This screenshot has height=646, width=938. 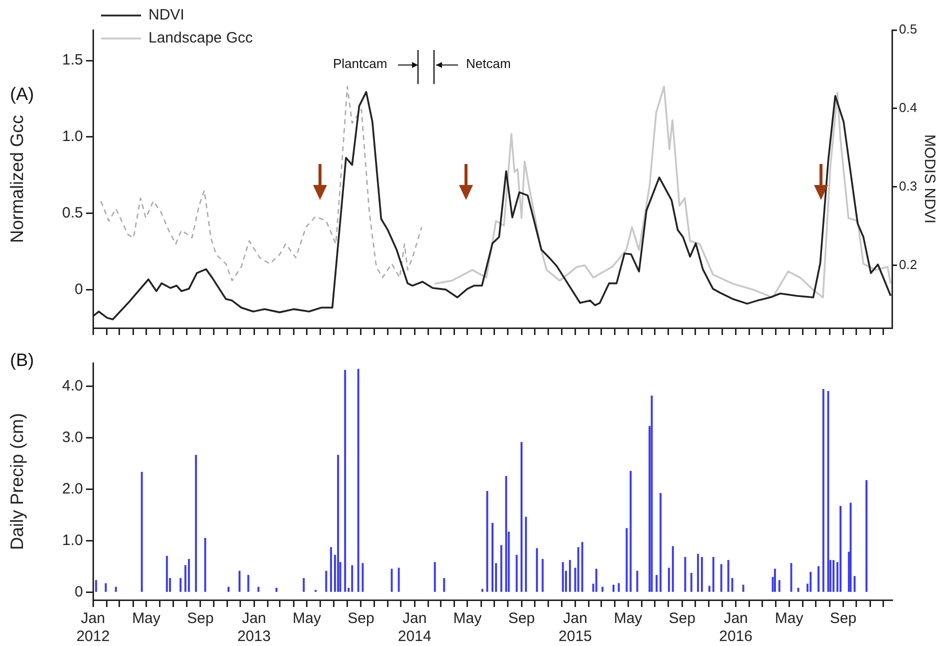 I want to click on x-tick-label: Jan 2012, so click(x=93, y=628).